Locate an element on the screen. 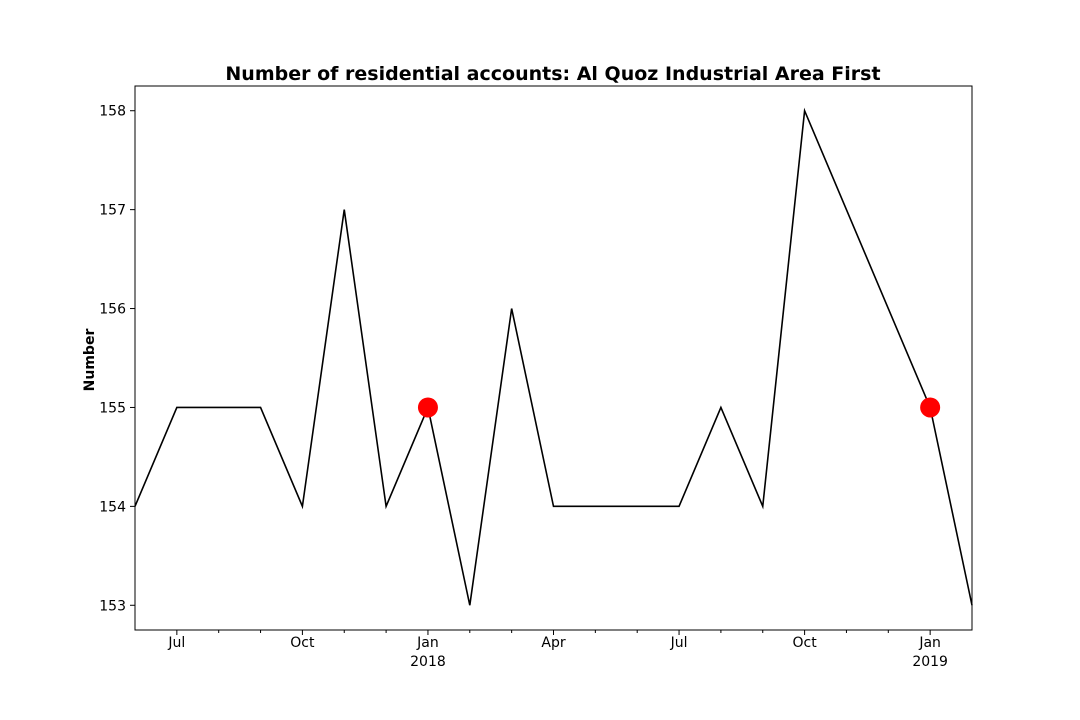 The width and height of the screenshot is (1080, 720). x-tick-year-label-2: 2018 is located at coordinates (428, 662).